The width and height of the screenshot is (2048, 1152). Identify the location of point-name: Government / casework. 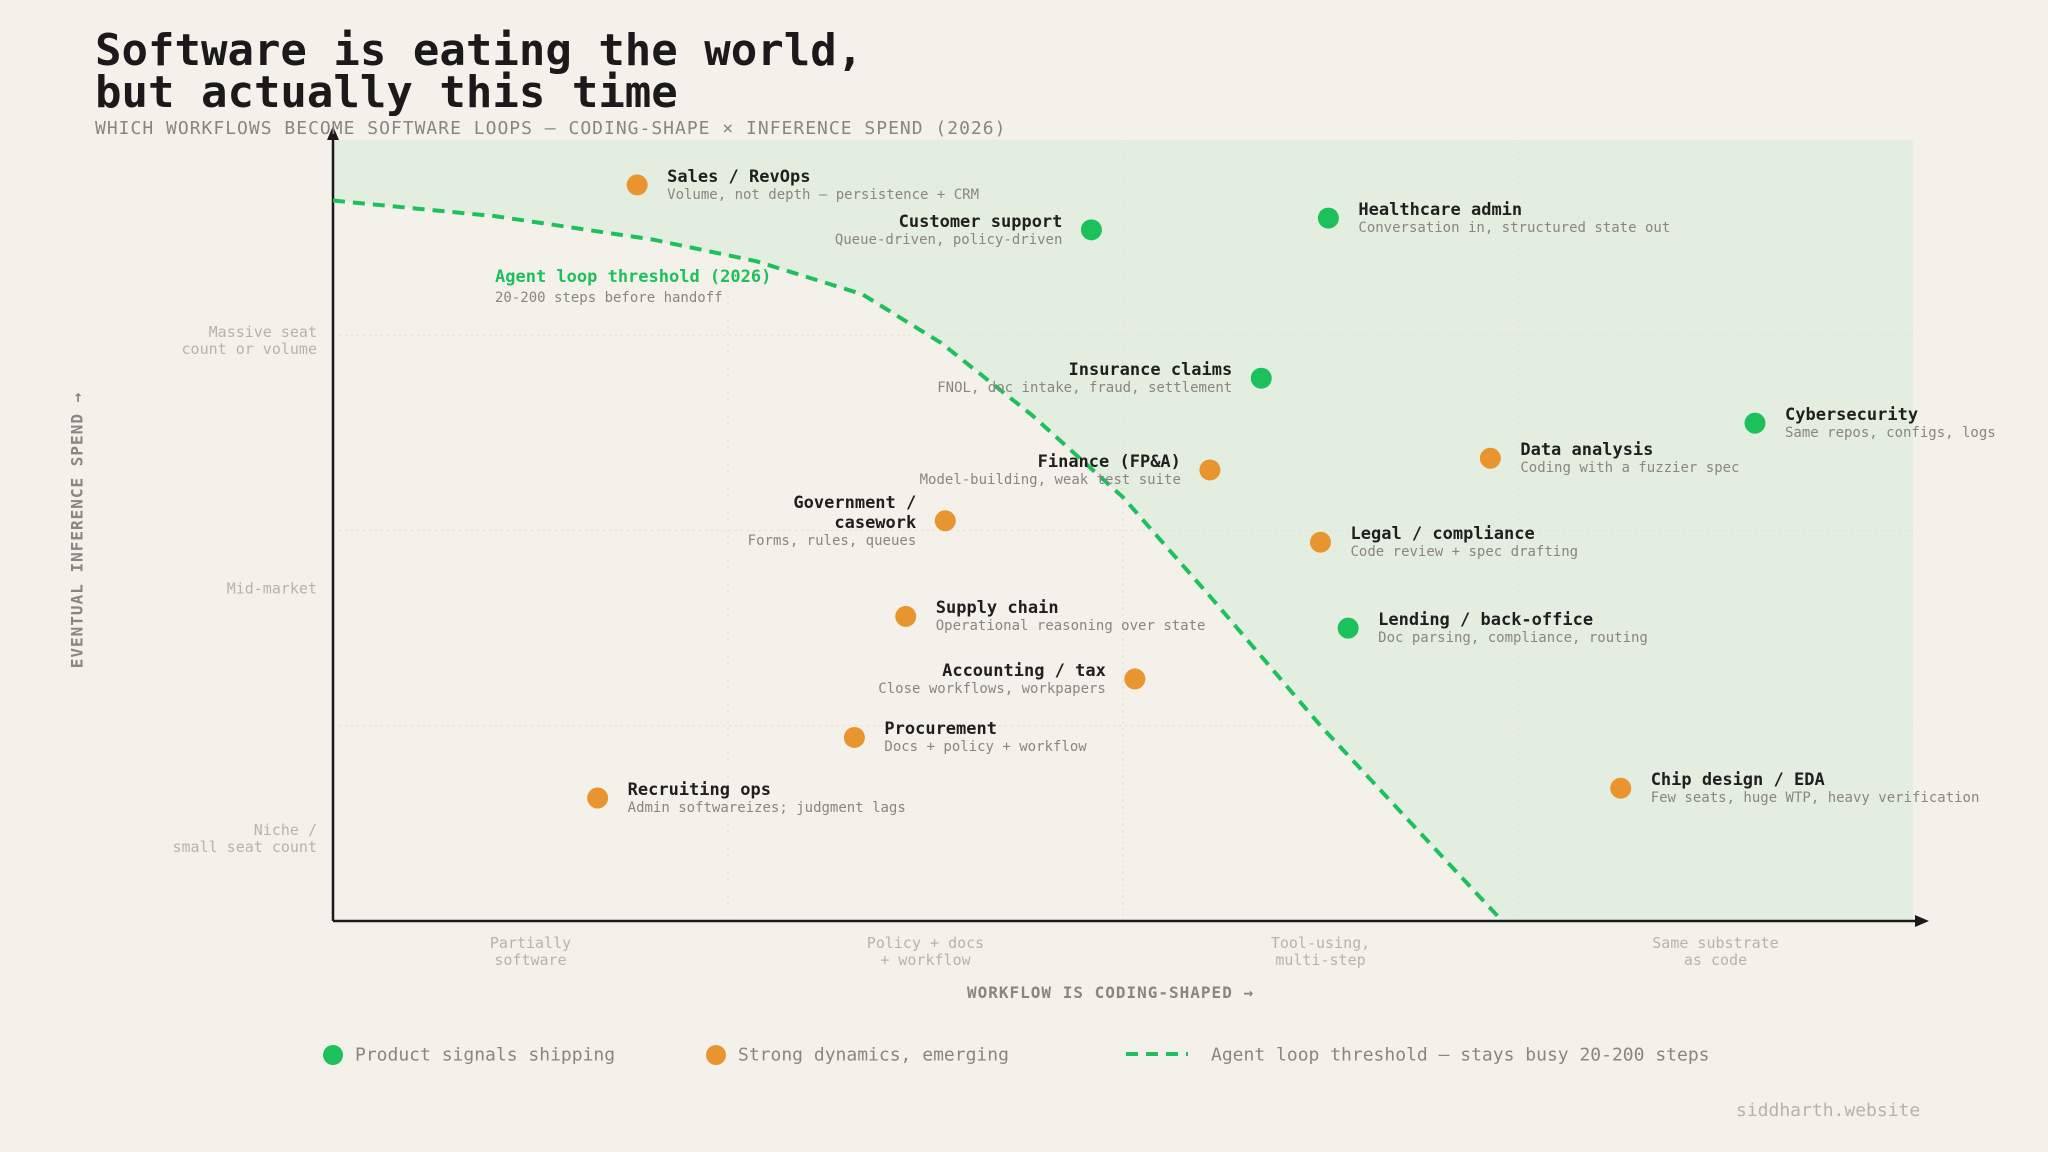
(855, 512).